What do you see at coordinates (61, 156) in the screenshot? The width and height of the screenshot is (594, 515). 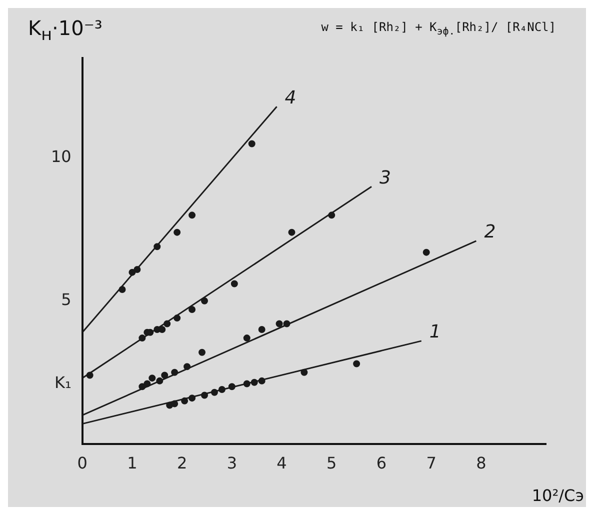 I see `y-tick-label: 10` at bounding box center [61, 156].